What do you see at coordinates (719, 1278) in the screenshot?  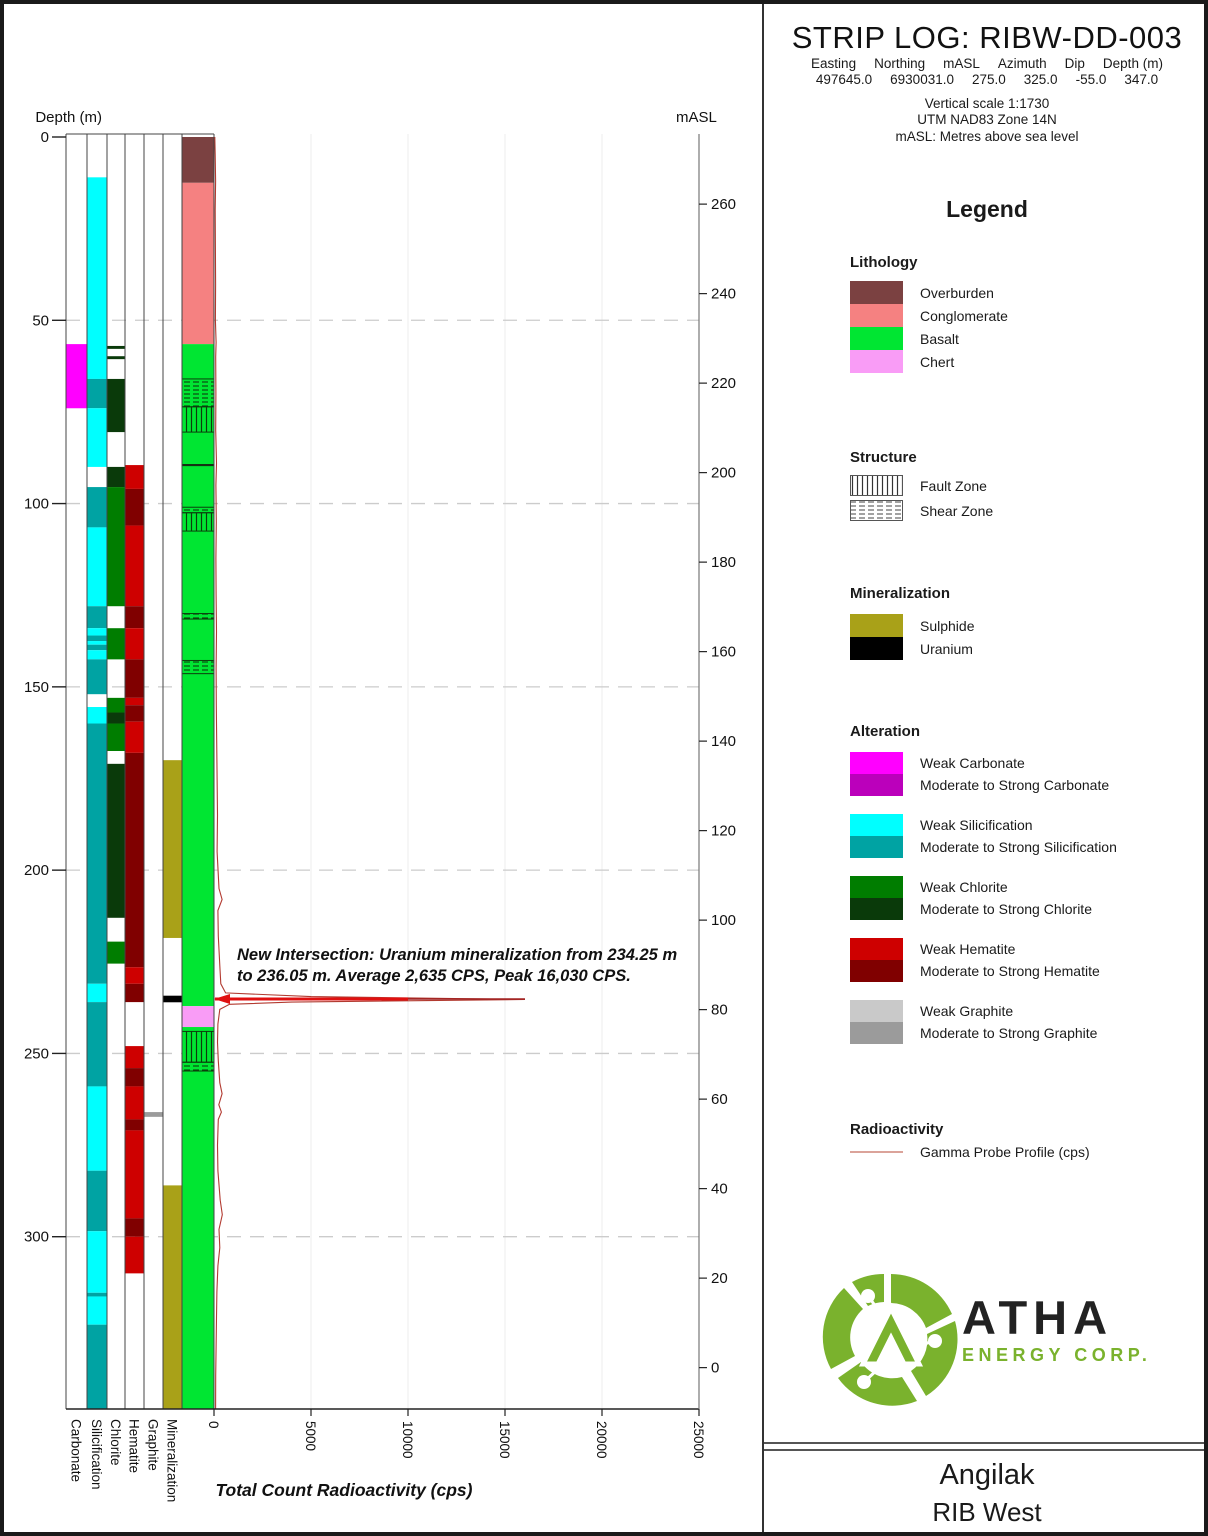 I see `masl-tick-label: 20` at bounding box center [719, 1278].